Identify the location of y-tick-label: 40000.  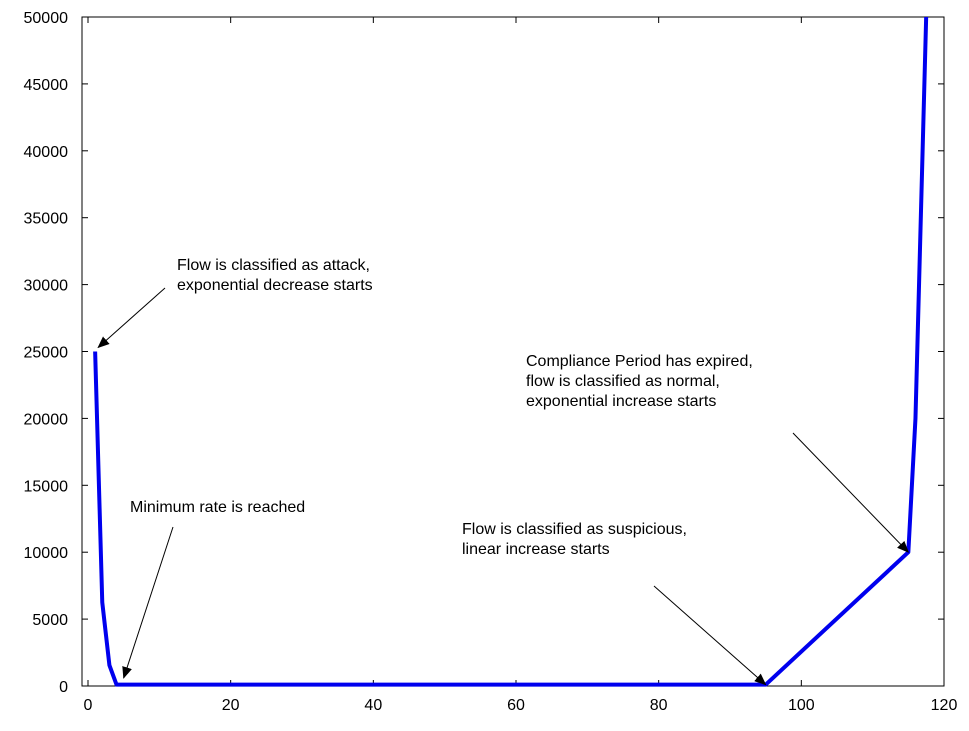
(46, 152).